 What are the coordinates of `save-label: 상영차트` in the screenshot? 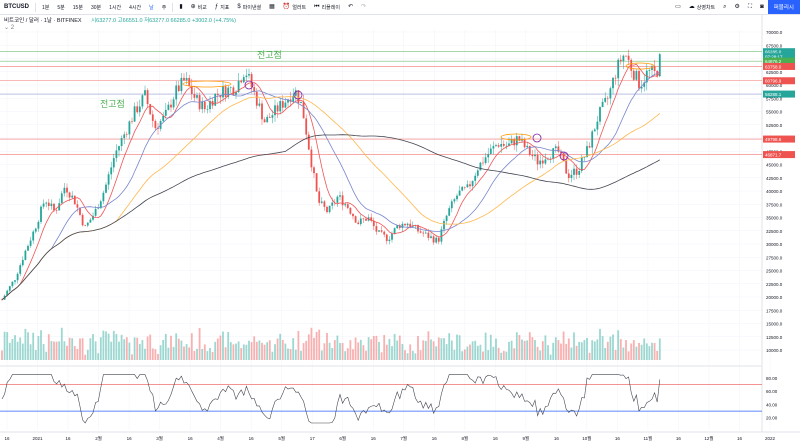 It's located at (706, 7).